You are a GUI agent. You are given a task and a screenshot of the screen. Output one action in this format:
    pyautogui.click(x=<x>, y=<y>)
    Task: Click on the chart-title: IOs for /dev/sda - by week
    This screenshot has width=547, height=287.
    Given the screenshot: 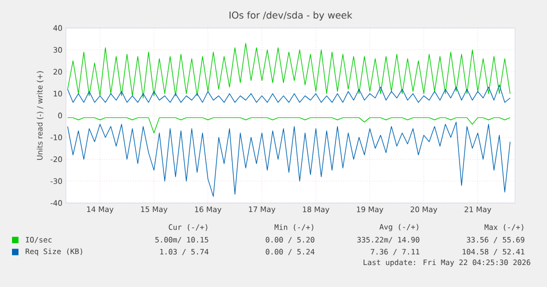 What is the action you would take?
    pyautogui.click(x=291, y=16)
    